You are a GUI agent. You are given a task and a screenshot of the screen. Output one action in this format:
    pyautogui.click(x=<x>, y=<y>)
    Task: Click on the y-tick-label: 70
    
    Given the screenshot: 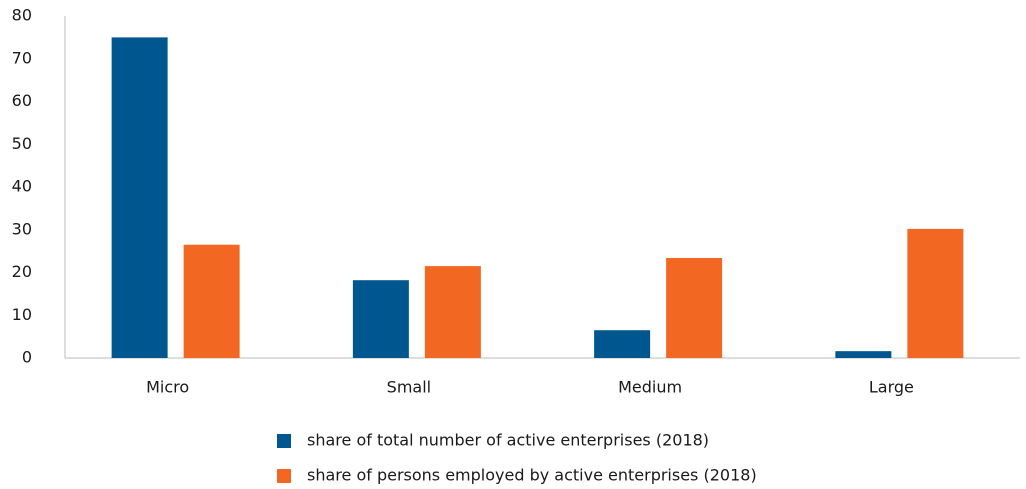 What is the action you would take?
    pyautogui.click(x=22, y=57)
    